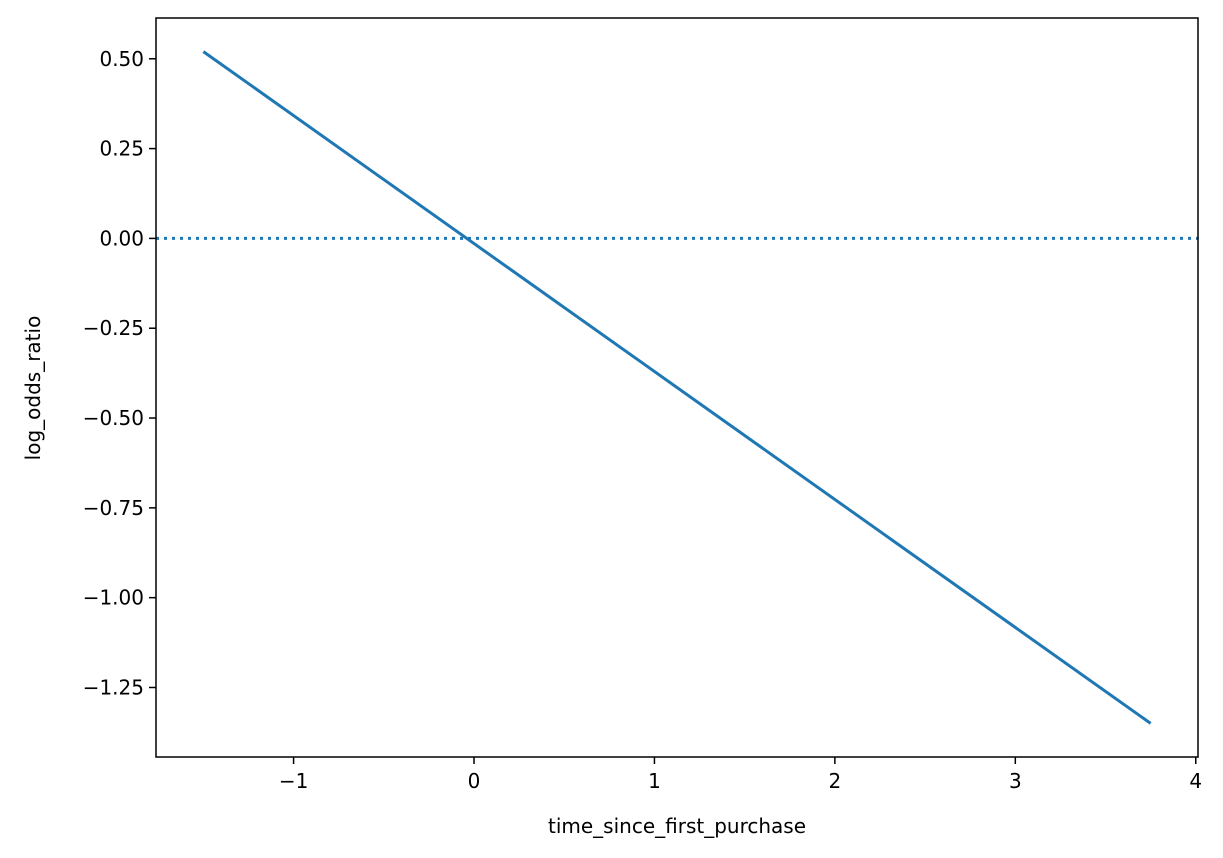  What do you see at coordinates (474, 781) in the screenshot?
I see `x-tick-label: 0` at bounding box center [474, 781].